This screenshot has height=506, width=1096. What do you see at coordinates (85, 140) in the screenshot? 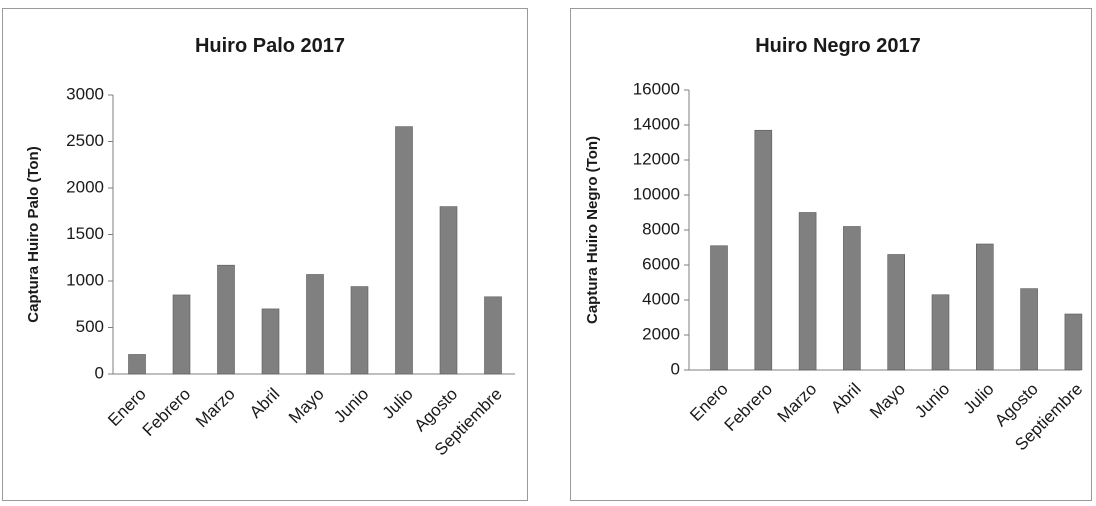
I see `y-tick-label: 2500` at bounding box center [85, 140].